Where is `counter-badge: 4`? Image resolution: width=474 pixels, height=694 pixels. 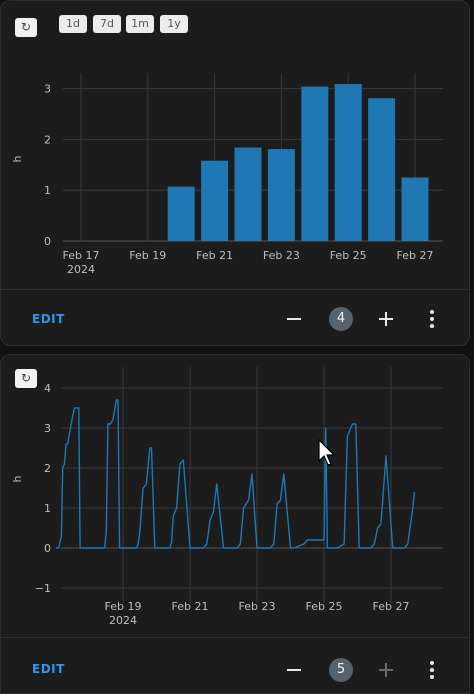 counter-badge: 4 is located at coordinates (341, 319).